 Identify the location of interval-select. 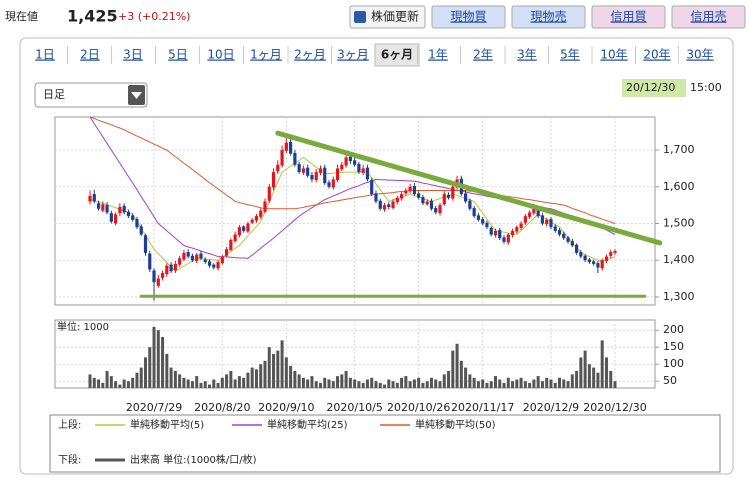
(91, 95).